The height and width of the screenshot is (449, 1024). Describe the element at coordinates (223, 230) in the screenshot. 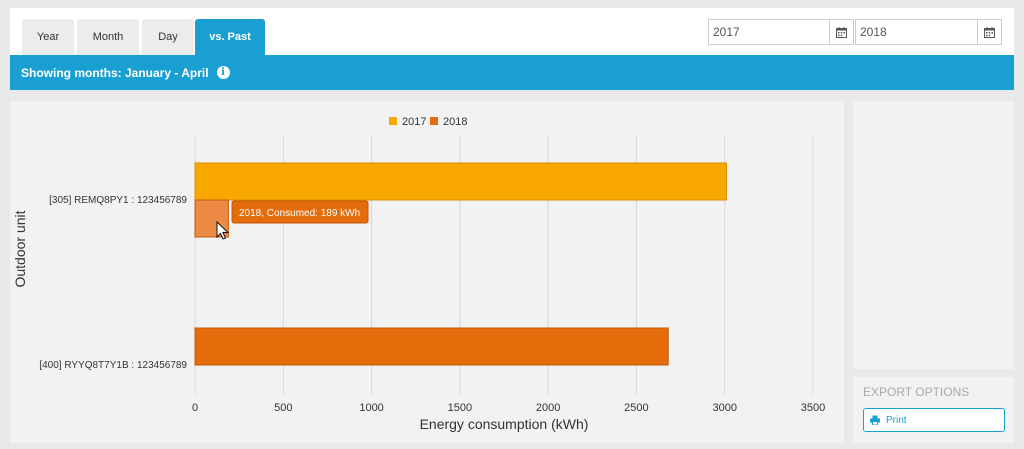

I see `mouse-cursor-icon` at that location.